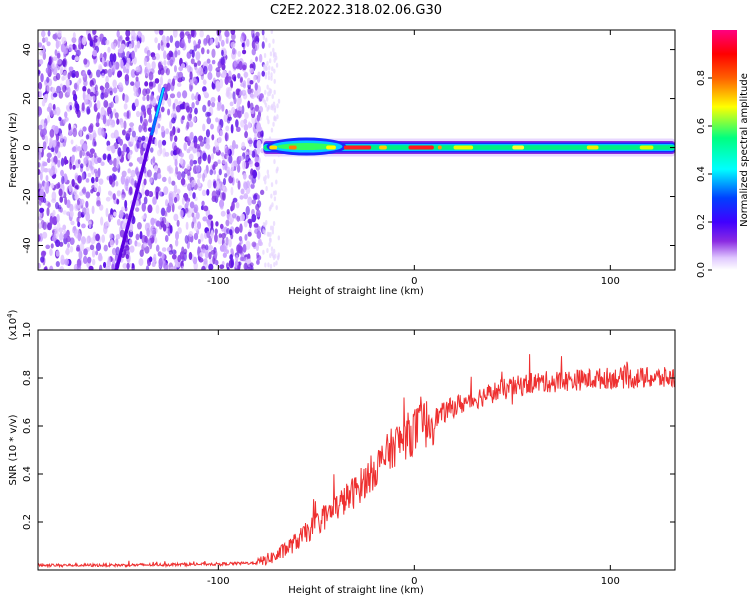 Image resolution: width=750 pixels, height=600 pixels. I want to click on snr-multiplier: (x104), so click(12, 324).